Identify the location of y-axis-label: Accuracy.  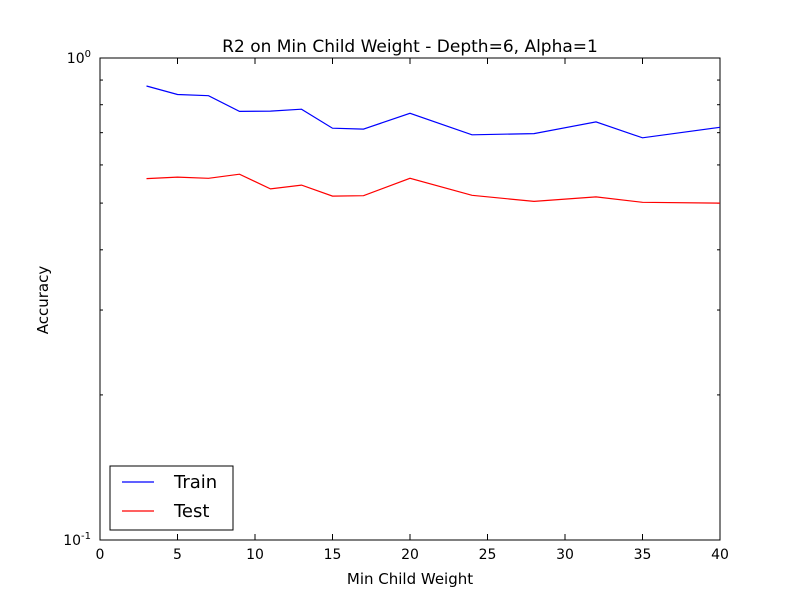
(43, 300).